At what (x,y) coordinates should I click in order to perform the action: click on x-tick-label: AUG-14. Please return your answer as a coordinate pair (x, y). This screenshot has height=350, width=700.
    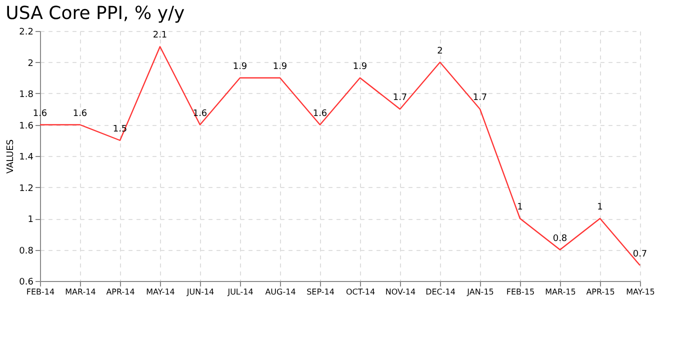
    Looking at the image, I should click on (280, 292).